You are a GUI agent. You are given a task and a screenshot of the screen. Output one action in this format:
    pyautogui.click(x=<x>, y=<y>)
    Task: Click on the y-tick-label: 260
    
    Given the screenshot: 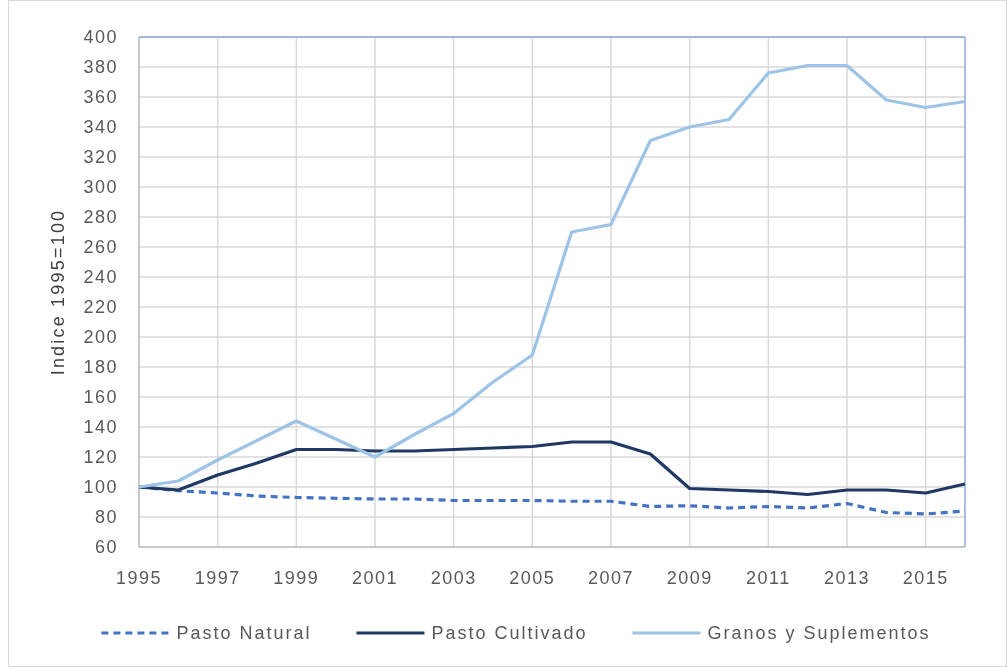 What is the action you would take?
    pyautogui.click(x=100, y=247)
    